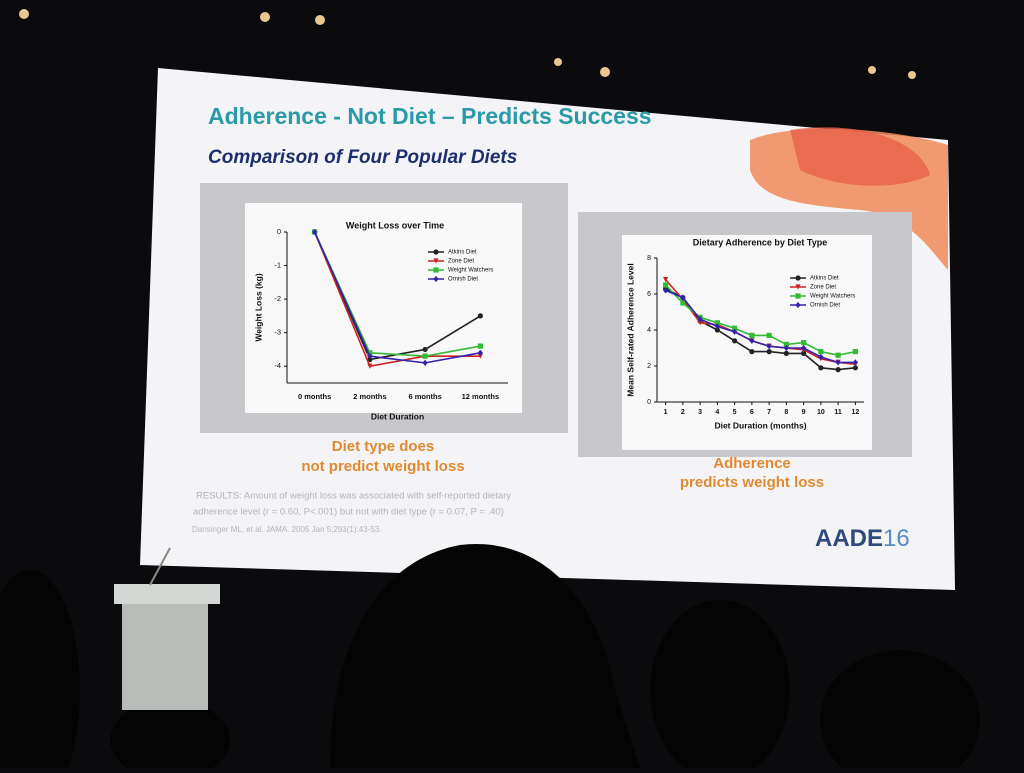  I want to click on x-tick-label: 12, so click(855, 412).